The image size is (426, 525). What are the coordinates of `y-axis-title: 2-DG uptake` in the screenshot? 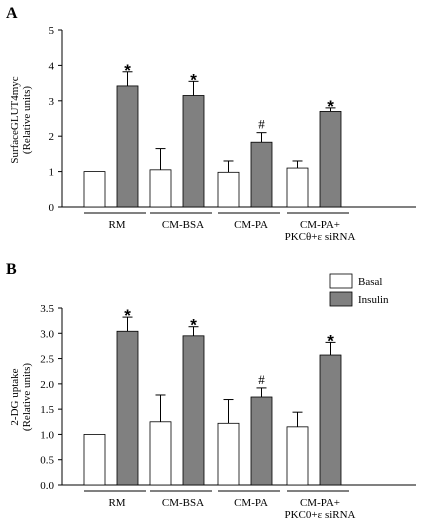 It's located at (15, 396).